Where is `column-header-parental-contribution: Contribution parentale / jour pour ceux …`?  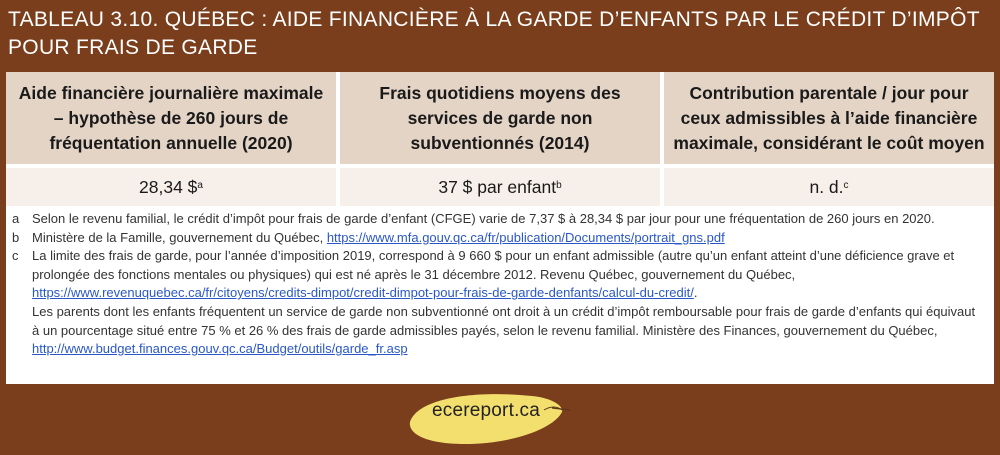
column-header-parental-contribution: Contribution parentale / jour pour ceux … is located at coordinates (829, 118).